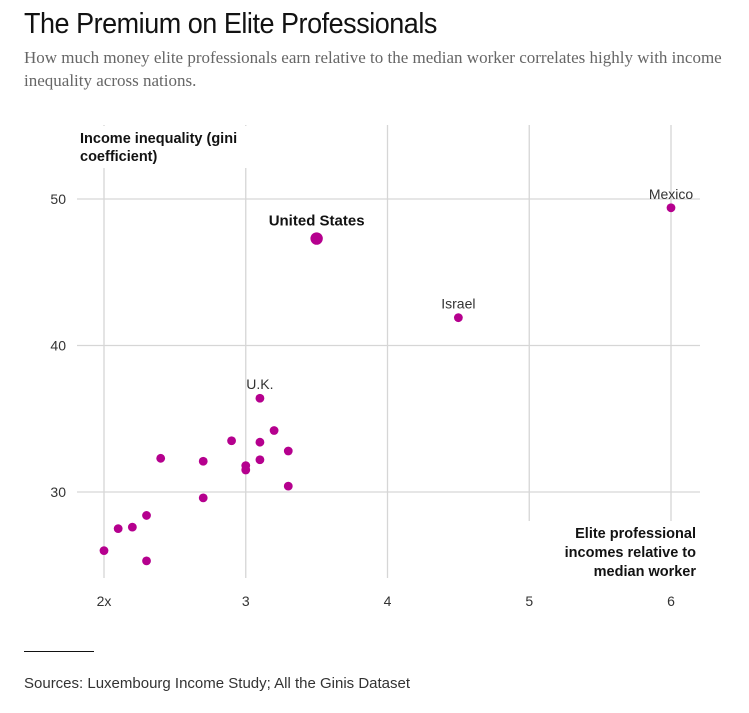 The width and height of the screenshot is (749, 713). What do you see at coordinates (645, 572) in the screenshot?
I see `x-axis-title-line: median worker` at bounding box center [645, 572].